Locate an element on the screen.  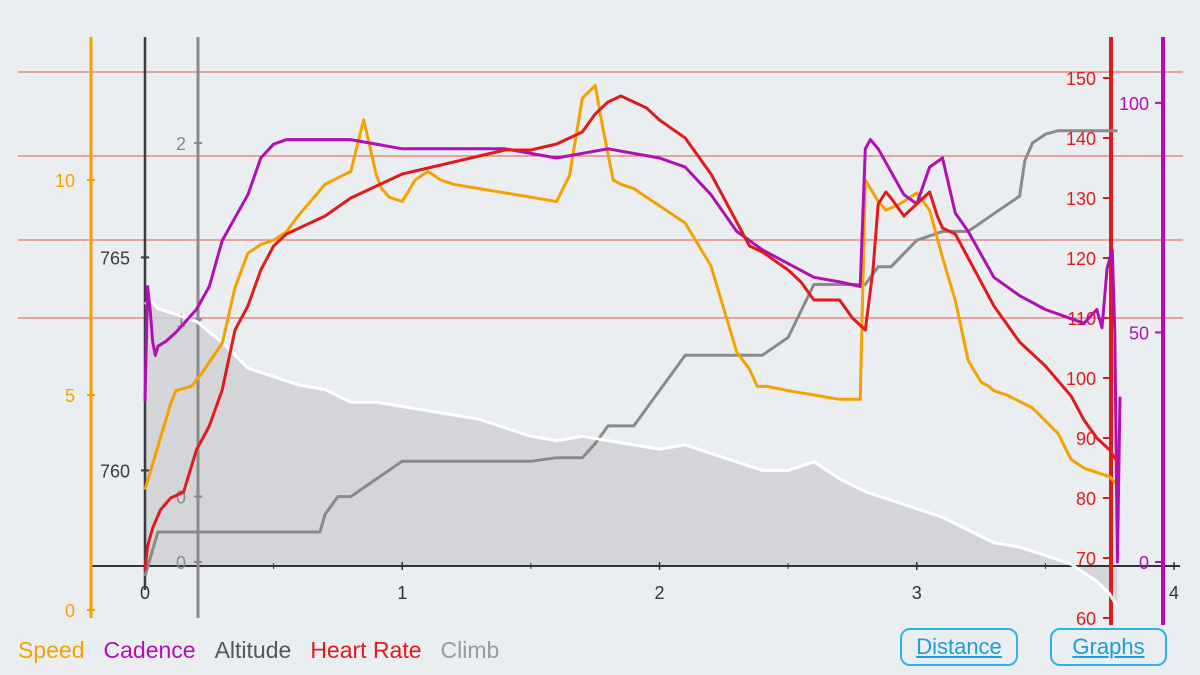
x-tick-label: 4 is located at coordinates (1174, 593).